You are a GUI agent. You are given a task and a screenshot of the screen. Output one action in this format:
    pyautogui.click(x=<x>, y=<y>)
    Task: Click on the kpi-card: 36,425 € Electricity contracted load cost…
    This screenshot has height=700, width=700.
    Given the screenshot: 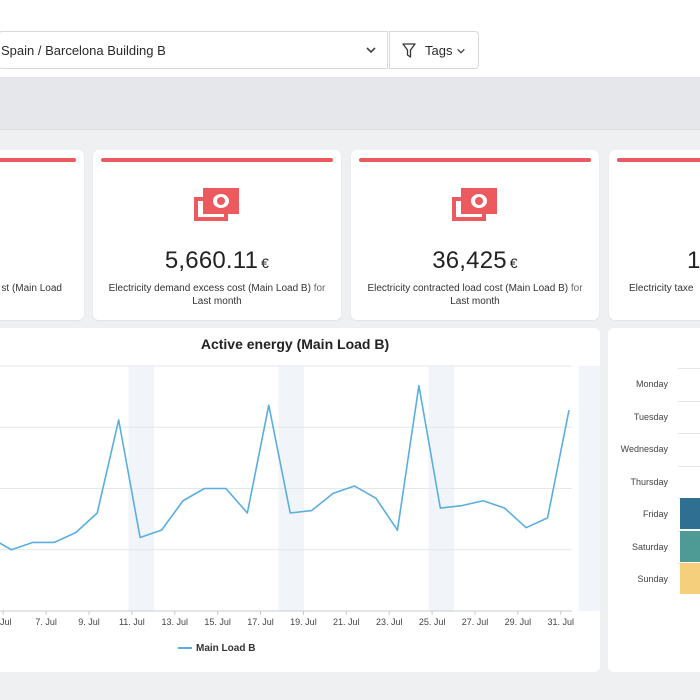 What is the action you would take?
    pyautogui.click(x=475, y=235)
    